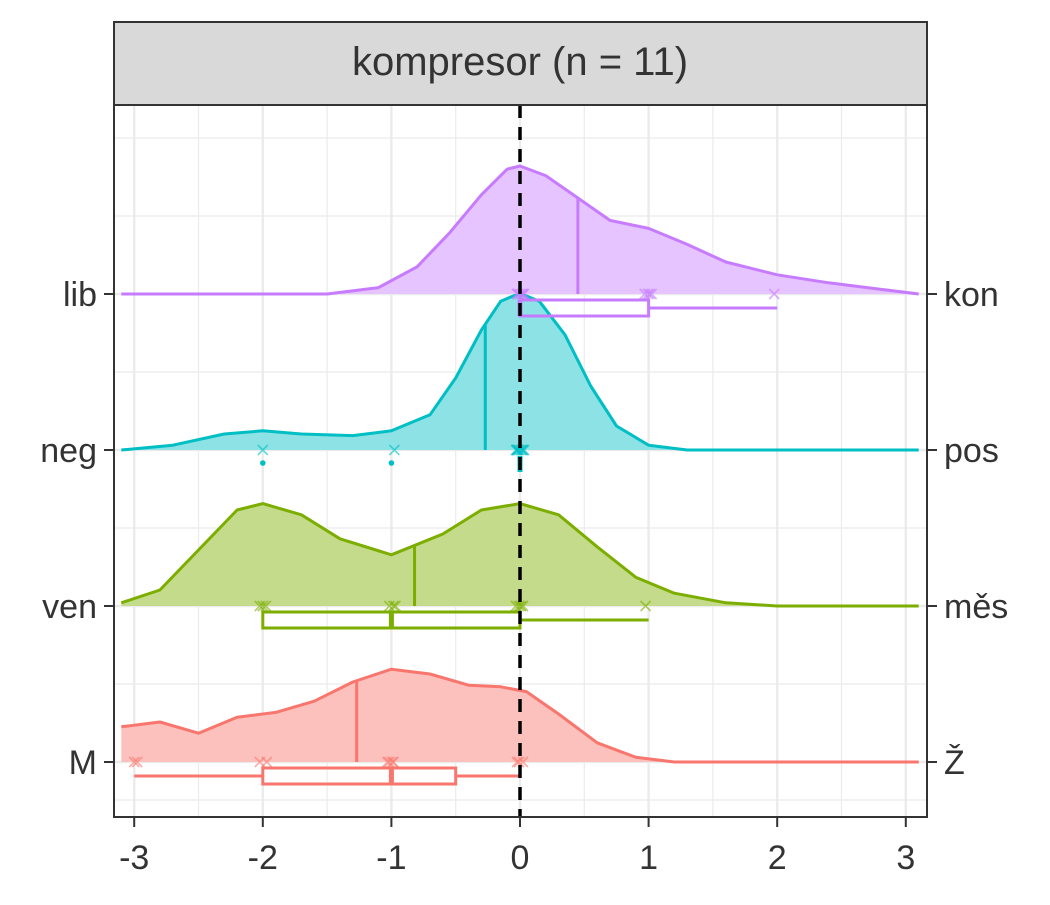 This screenshot has height=905, width=1050. Describe the element at coordinates (83, 763) in the screenshot. I see `y-left-label: M` at that location.